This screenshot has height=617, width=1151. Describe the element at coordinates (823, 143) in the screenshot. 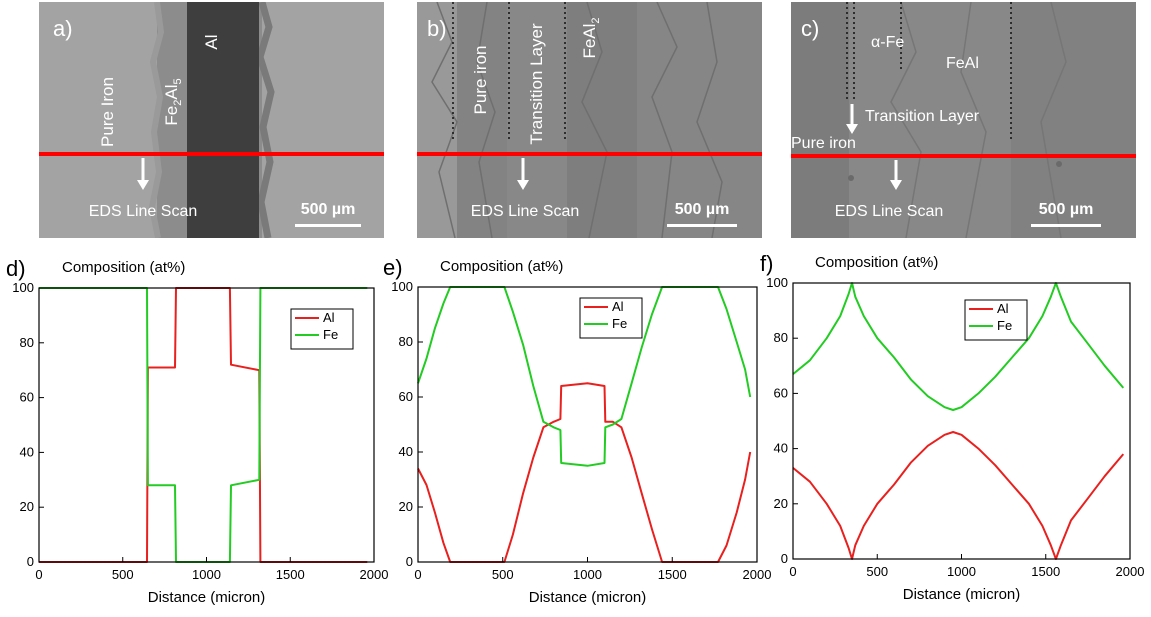

I see `label-pure-iron-c: Pure iron` at that location.